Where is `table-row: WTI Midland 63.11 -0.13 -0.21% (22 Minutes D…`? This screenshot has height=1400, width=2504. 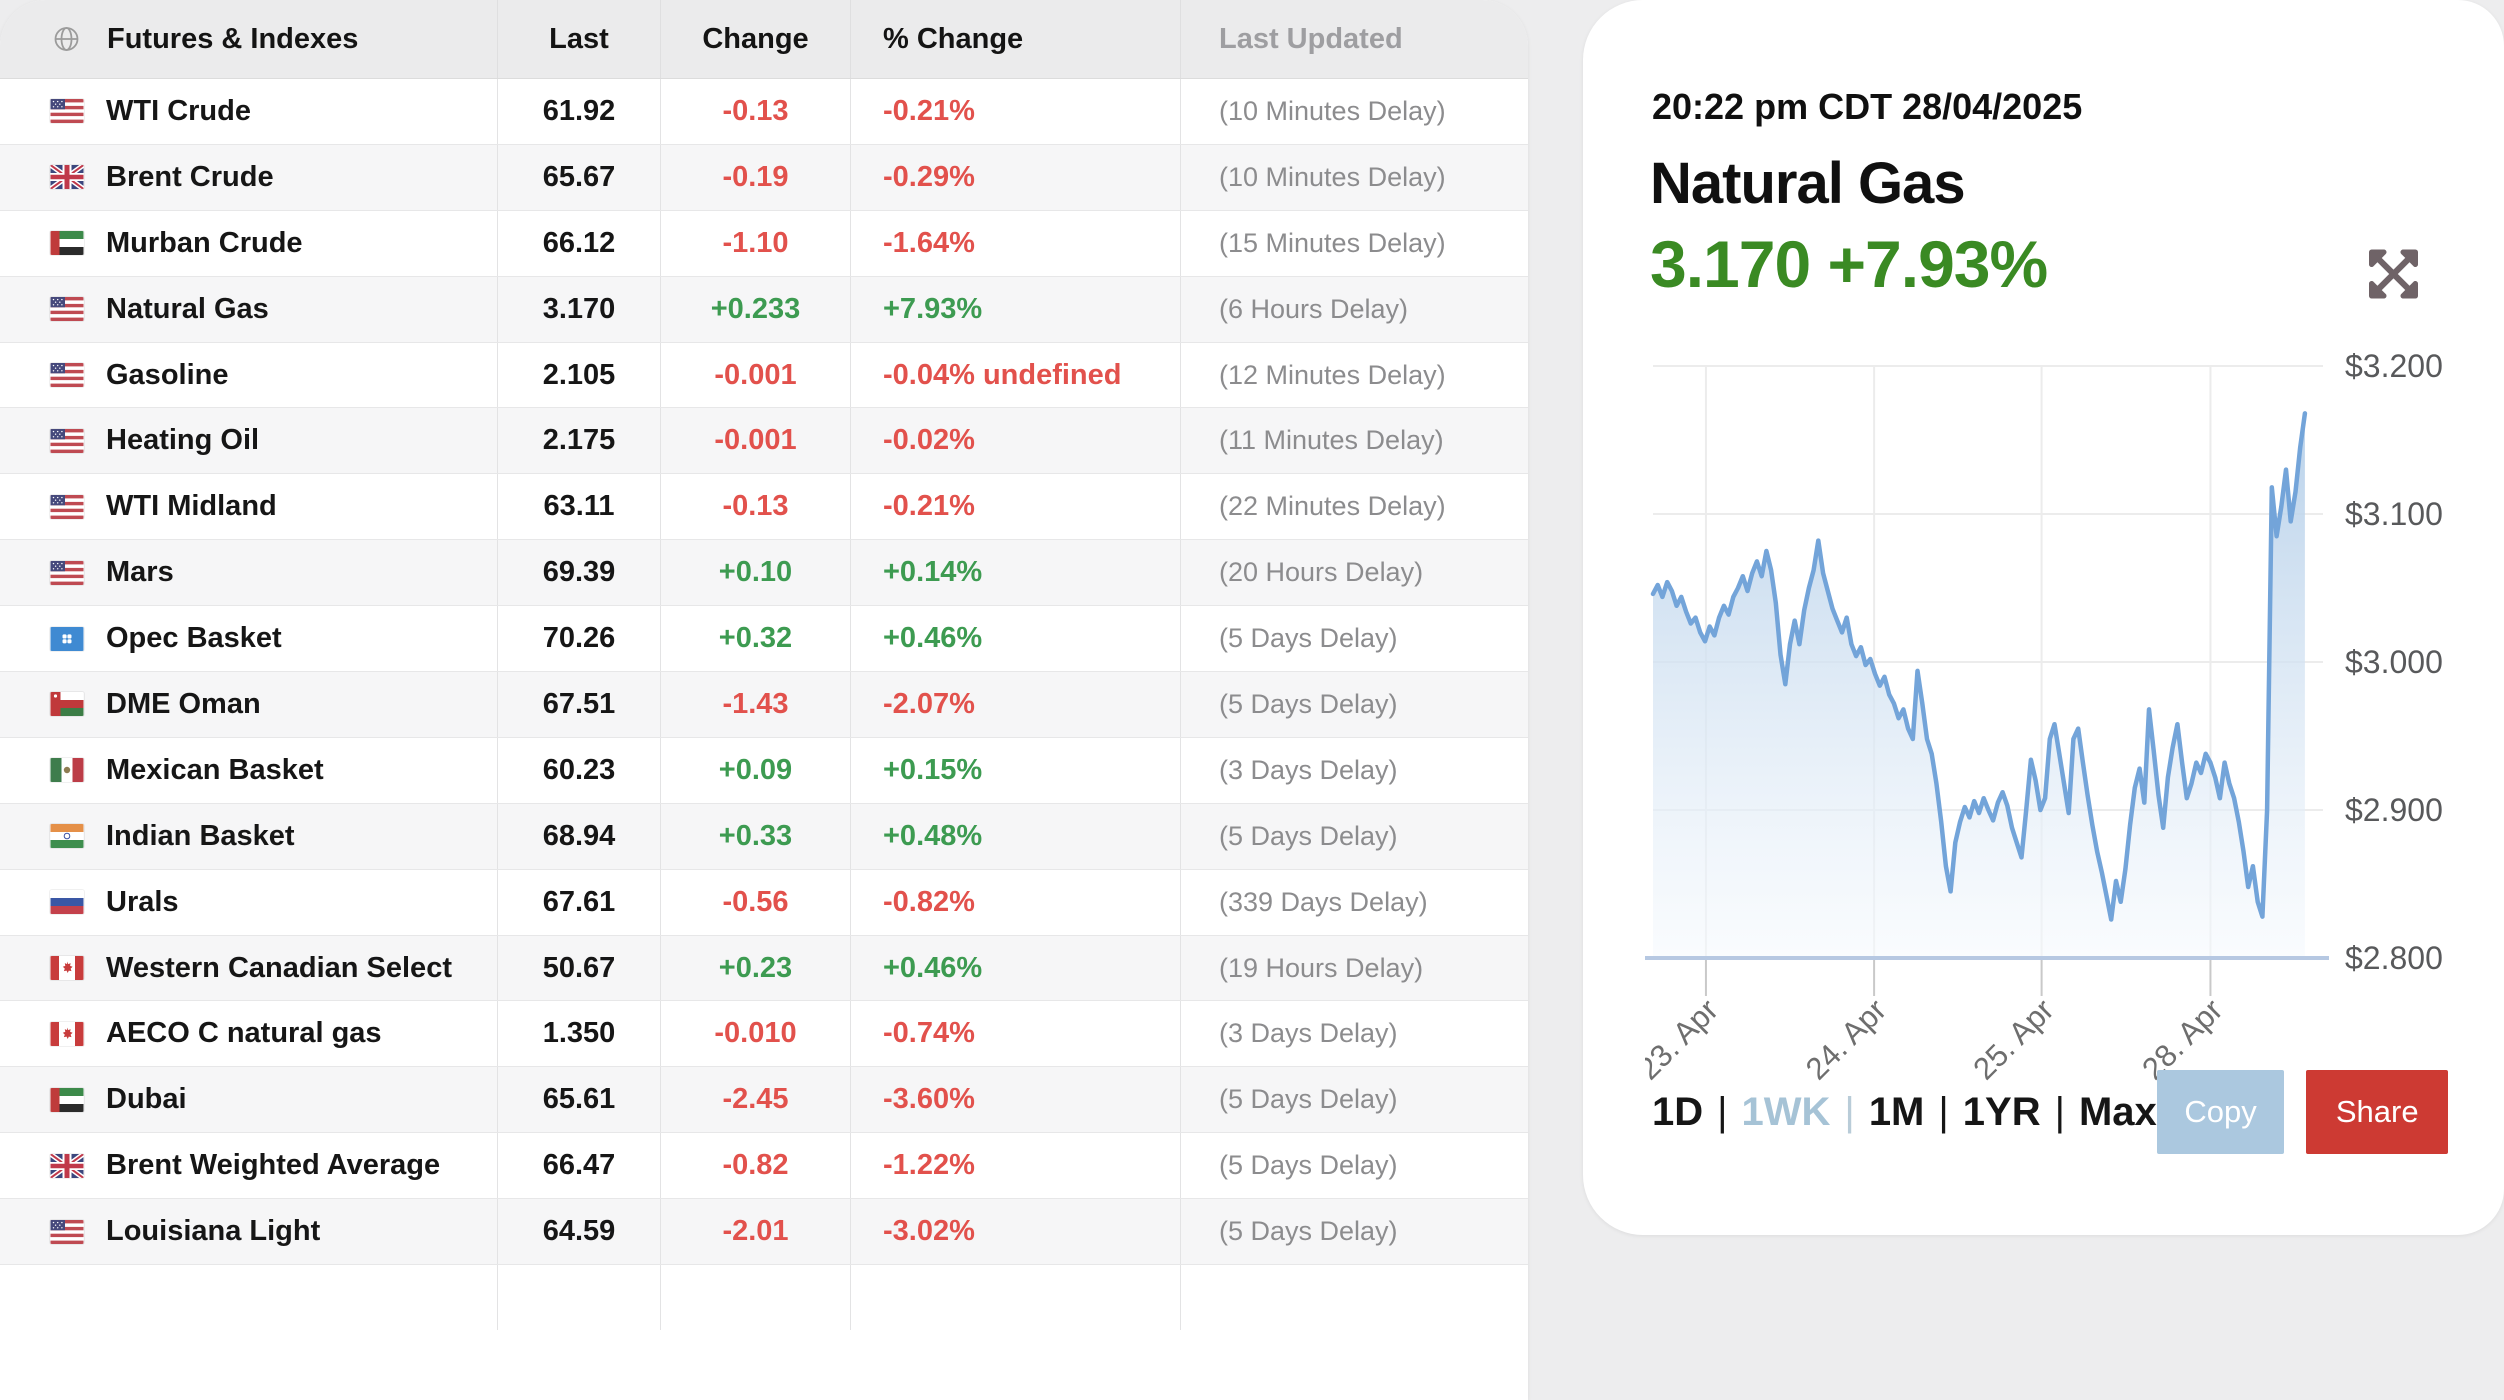 table-row: WTI Midland 63.11 -0.13 -0.21% (22 Minutes D… is located at coordinates (764, 506).